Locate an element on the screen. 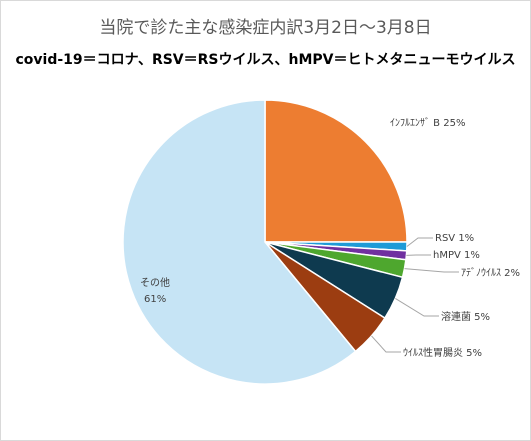 Image resolution: width=531 pixels, height=441 pixels. chart-title: 当院で診た主な感染症内訳3月2日～3月8日 is located at coordinates (265, 28).